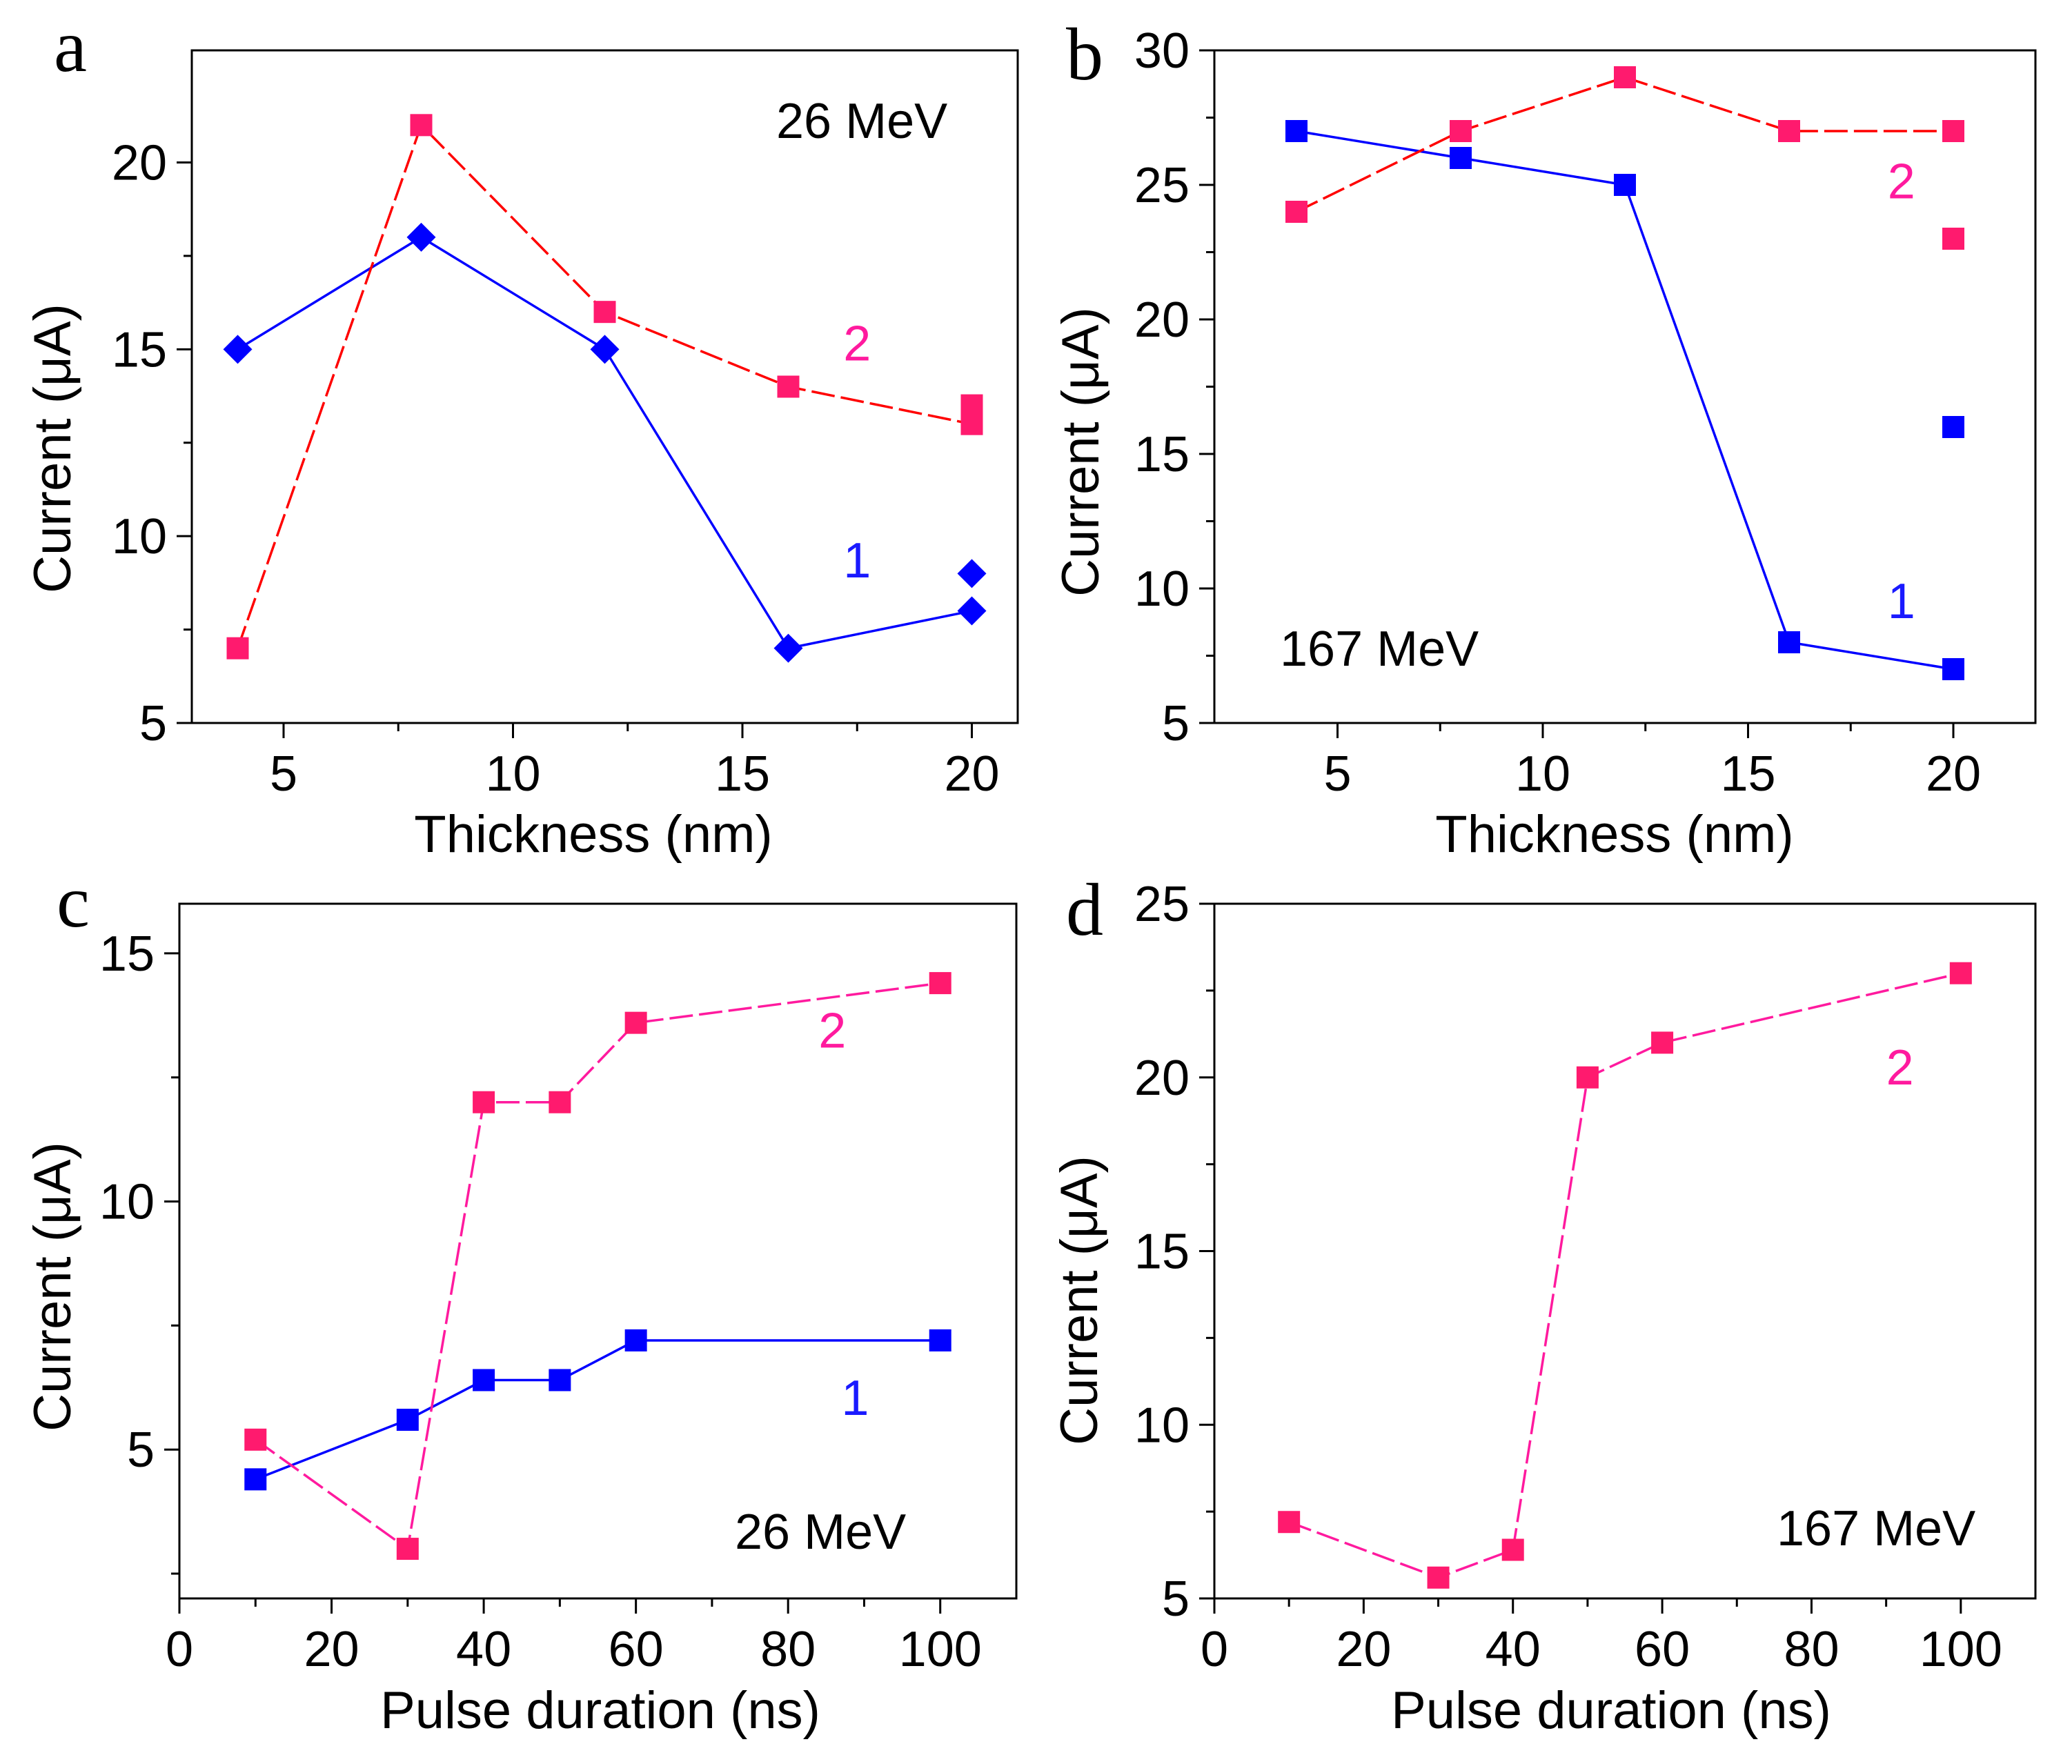 Image resolution: width=2072 pixels, height=1764 pixels. I want to click on panel-letter: a, so click(70, 47).